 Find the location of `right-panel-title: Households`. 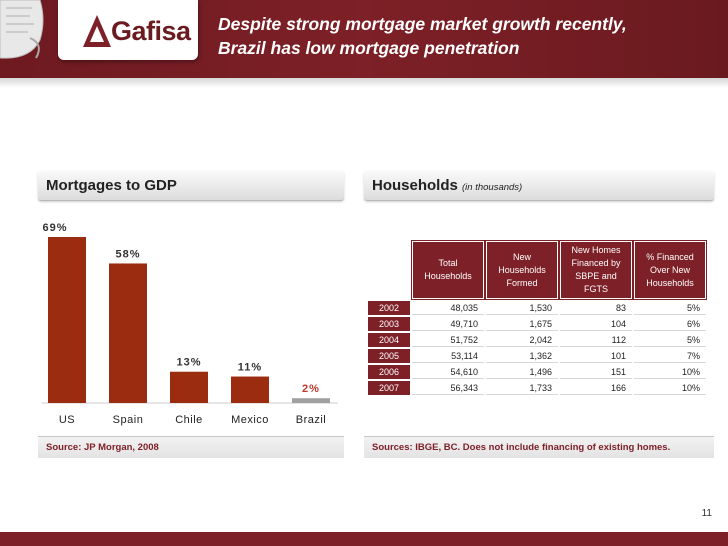

right-panel-title: Households is located at coordinates (415, 185).